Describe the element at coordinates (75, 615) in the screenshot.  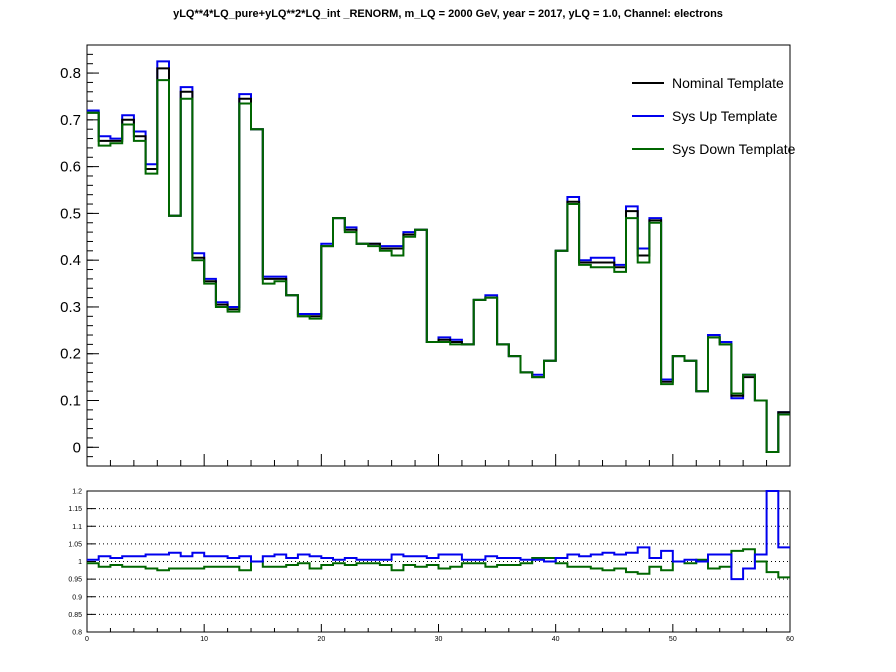
I see `ratio-y-tick-label: 0.85` at that location.